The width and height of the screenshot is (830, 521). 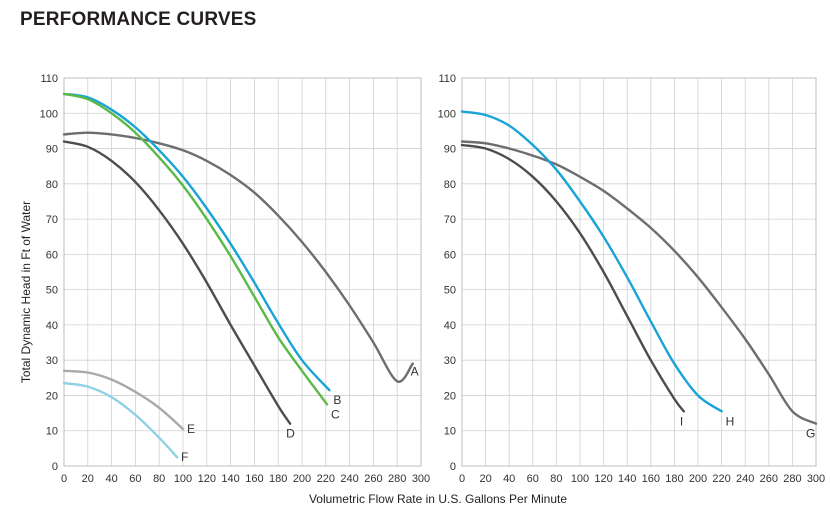 What do you see at coordinates (191, 429) in the screenshot?
I see `series-label-e: E` at bounding box center [191, 429].